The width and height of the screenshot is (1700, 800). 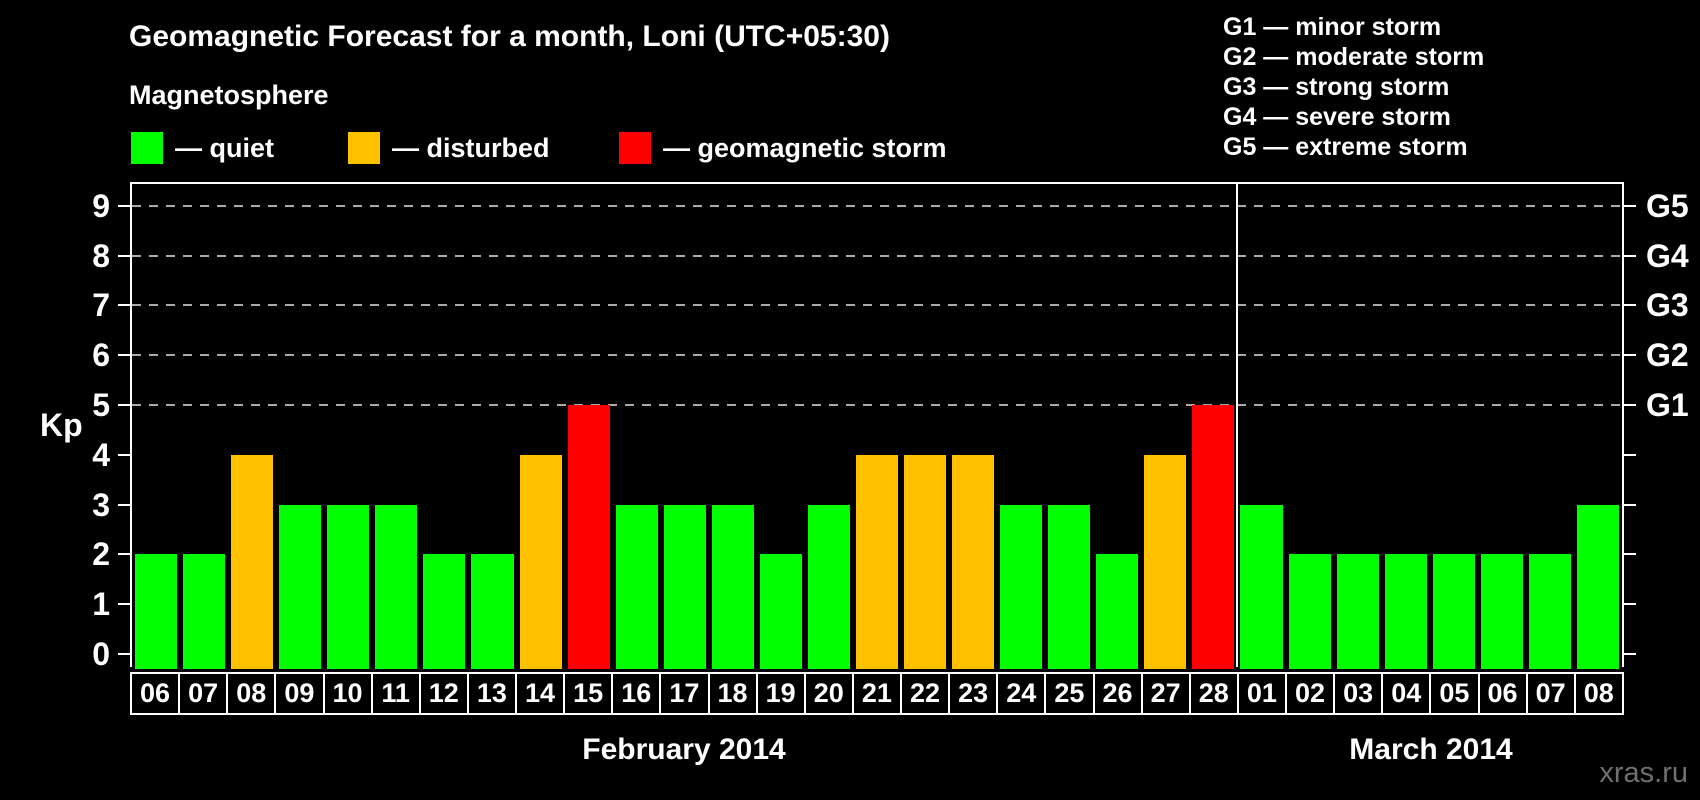 I want to click on gridline-kp7, so click(x=877, y=305).